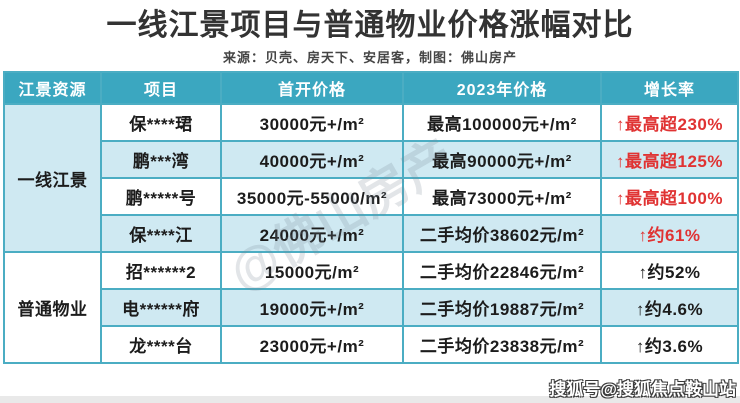 The height and width of the screenshot is (403, 740). What do you see at coordinates (369, 57) in the screenshot?
I see `source-line: 来源：贝壳、房天下、安居客，制图：佛山房产` at bounding box center [369, 57].